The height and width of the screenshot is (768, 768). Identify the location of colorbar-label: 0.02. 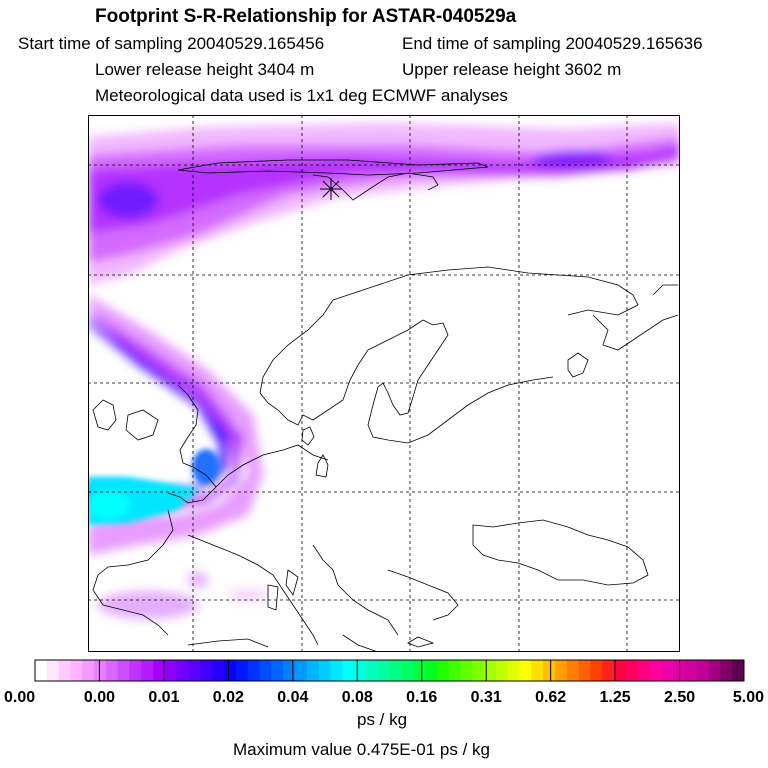
(228, 697).